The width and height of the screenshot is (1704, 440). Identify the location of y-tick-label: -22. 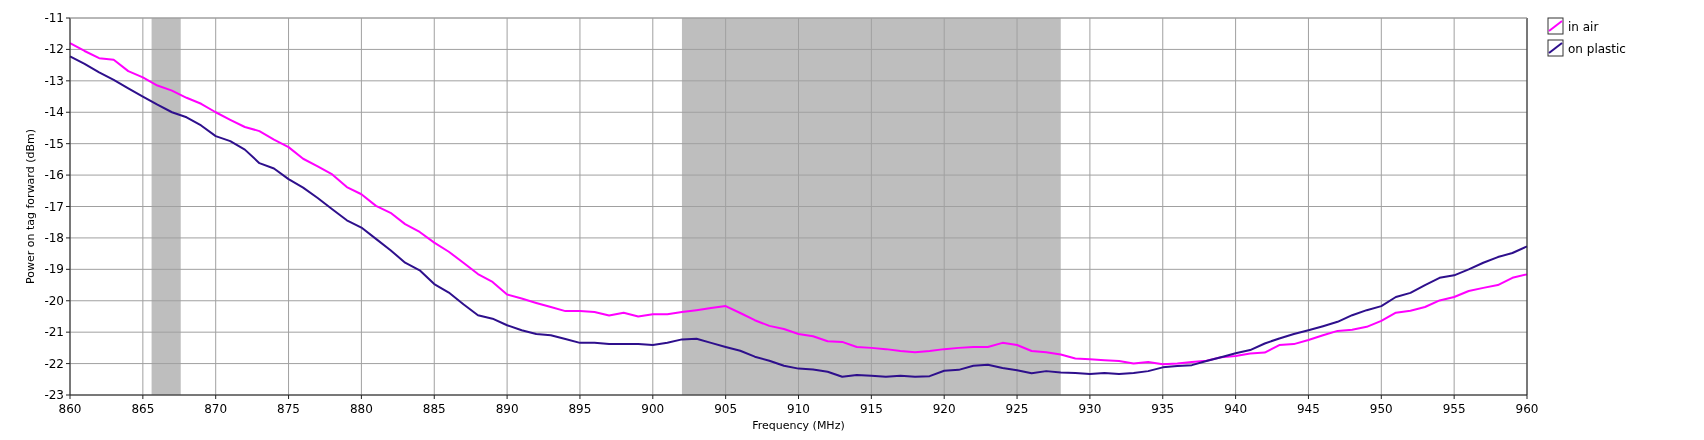
(54, 363).